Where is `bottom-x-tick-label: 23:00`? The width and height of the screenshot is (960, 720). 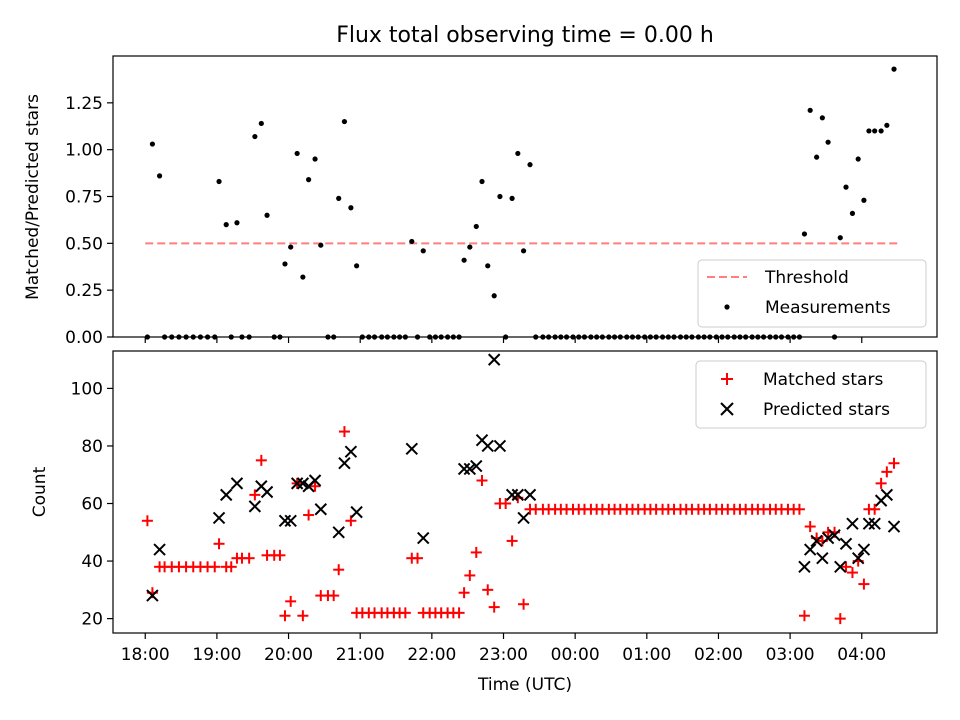
bottom-x-tick-label: 23:00 is located at coordinates (503, 655).